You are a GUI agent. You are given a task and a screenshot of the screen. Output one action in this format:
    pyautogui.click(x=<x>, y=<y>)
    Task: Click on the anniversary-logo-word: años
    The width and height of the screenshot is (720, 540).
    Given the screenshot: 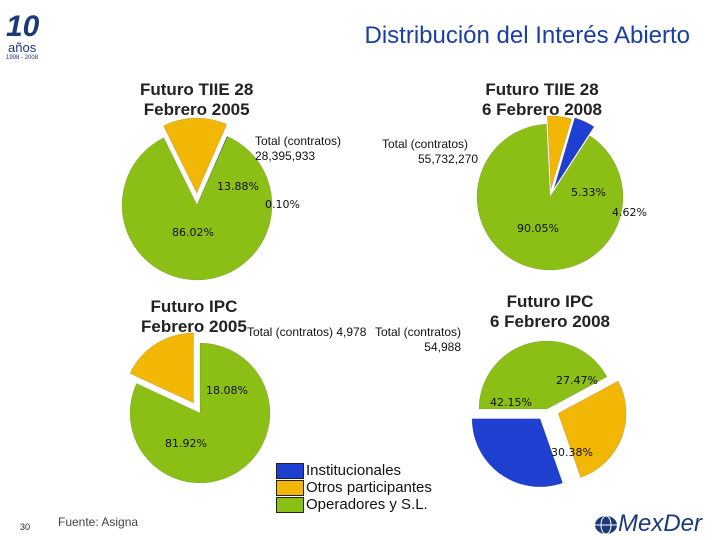 What is the action you would take?
    pyautogui.click(x=22, y=47)
    